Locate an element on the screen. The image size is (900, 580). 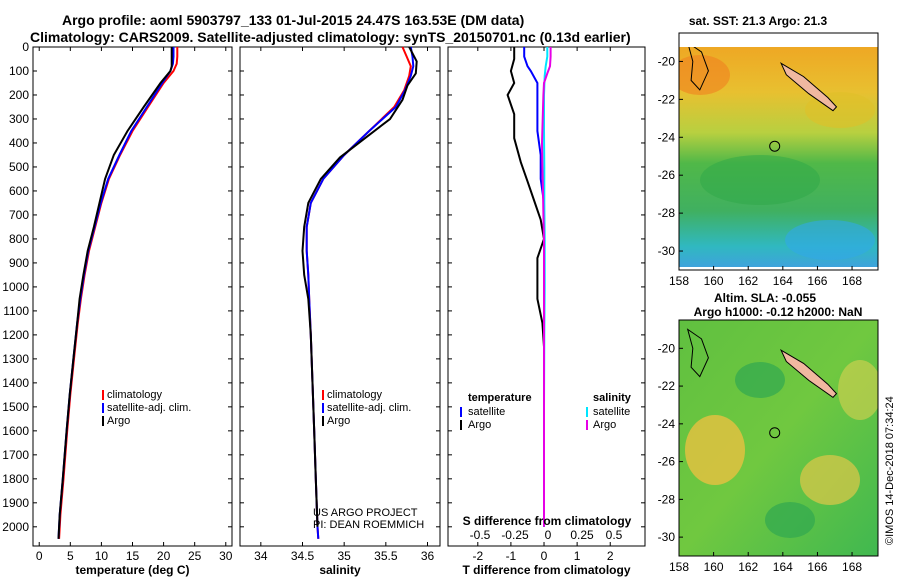
sal-xtick-label: 34.5 is located at coordinates (303, 556).